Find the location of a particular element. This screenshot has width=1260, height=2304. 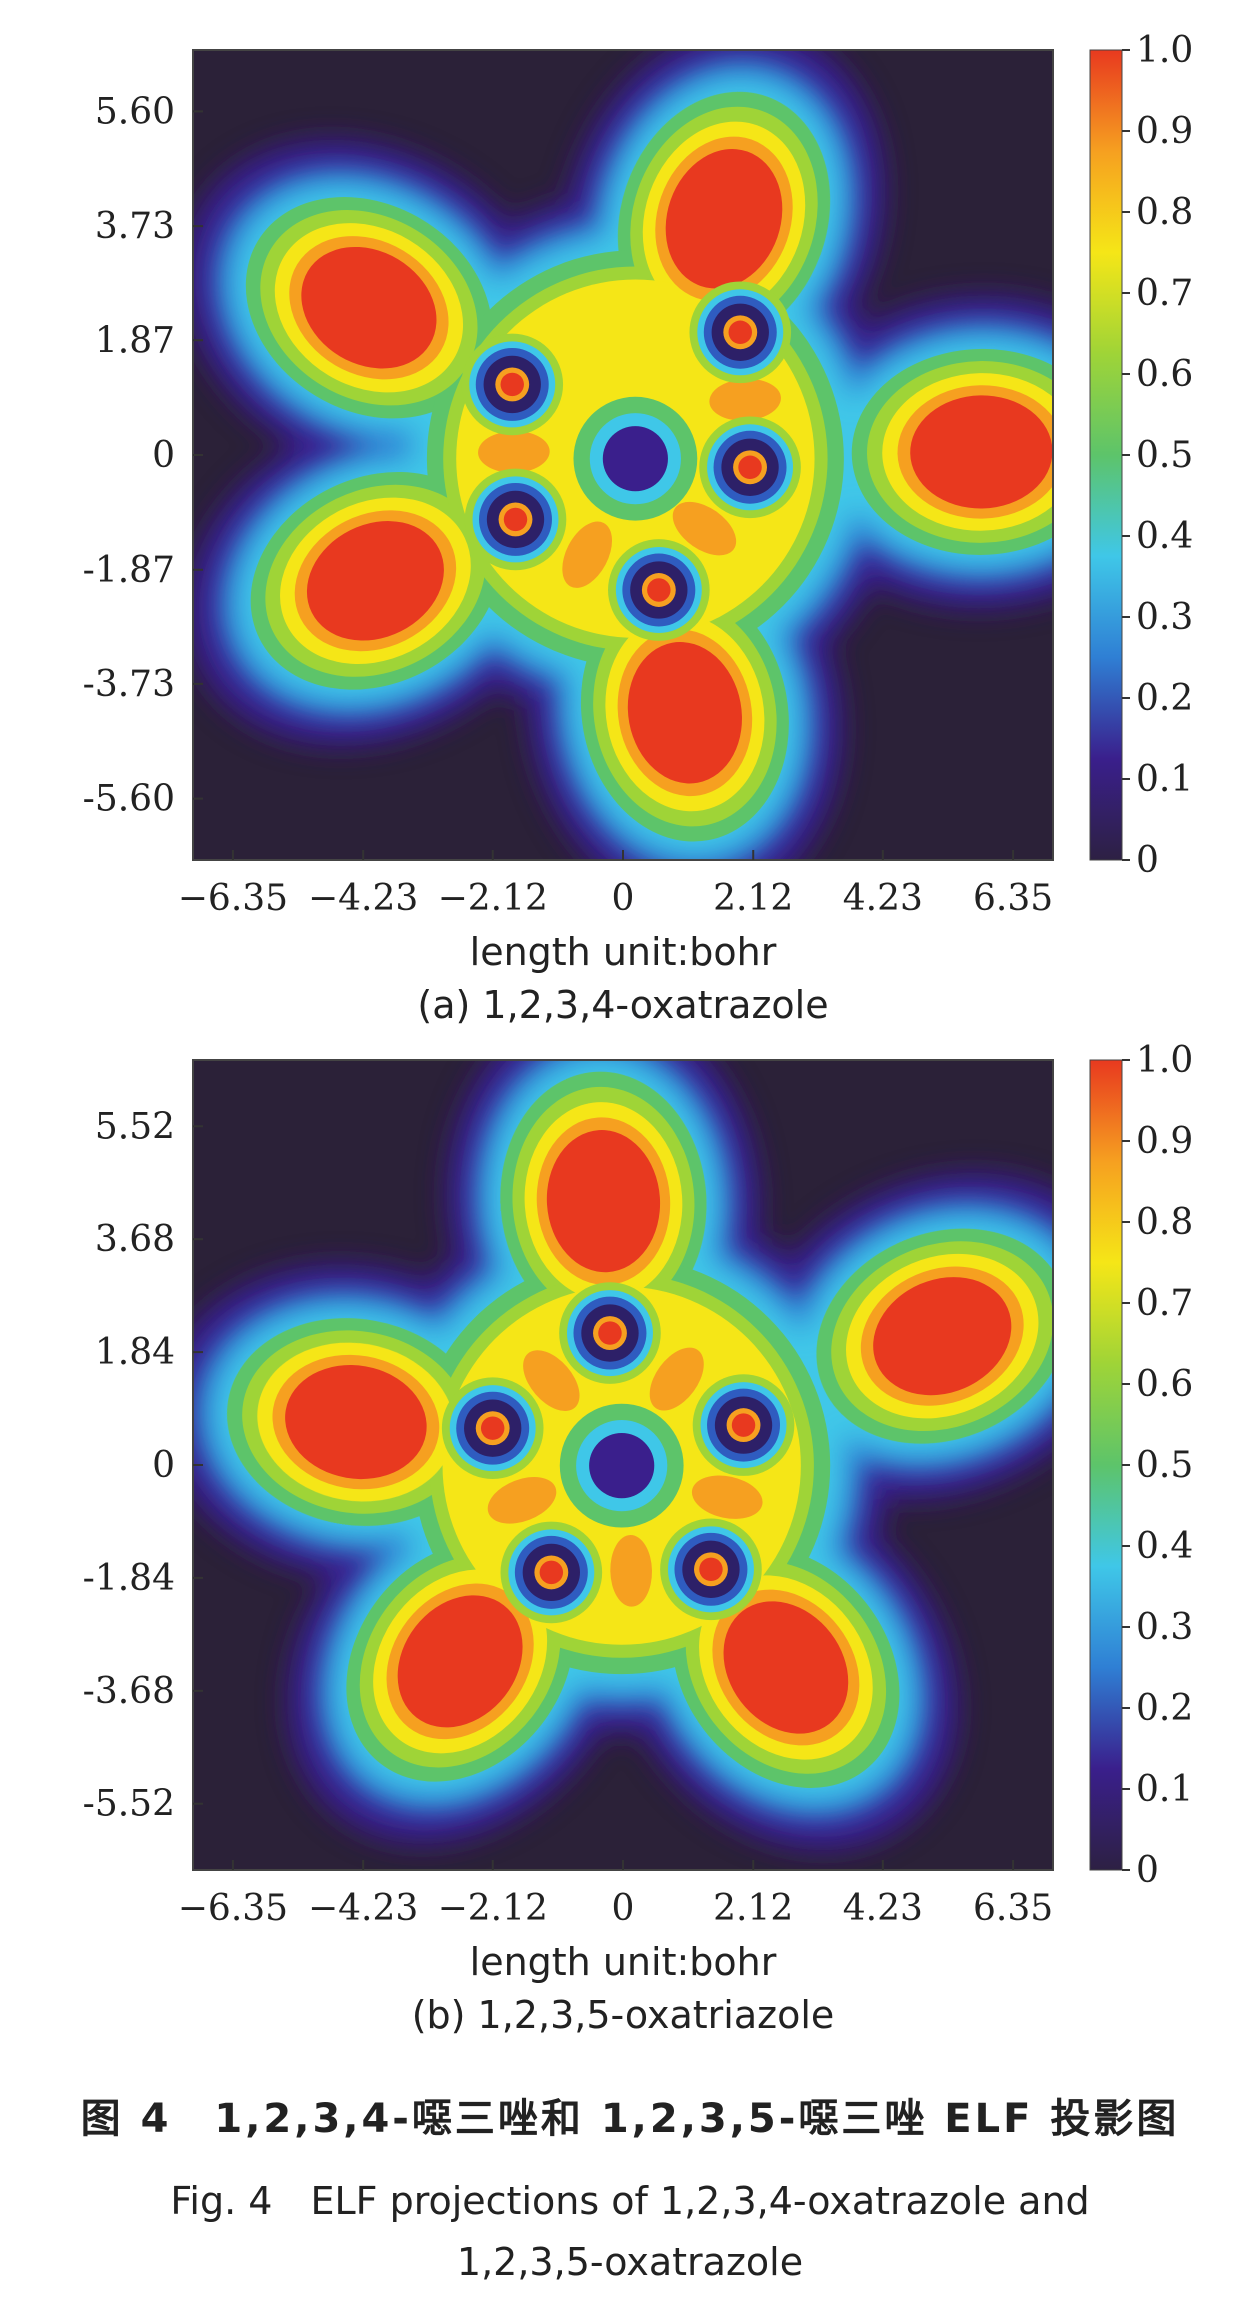

y-tick-label: 3.73 is located at coordinates (135, 226).